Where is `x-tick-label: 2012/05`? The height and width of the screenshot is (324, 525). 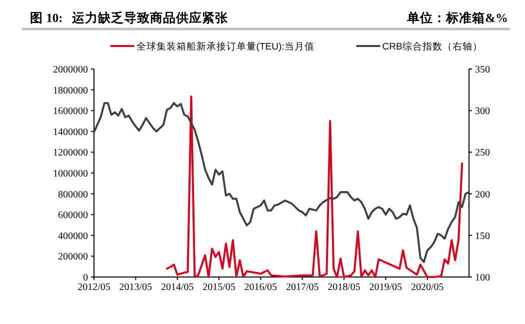 x-tick-label: 2012/05 is located at coordinates (94, 287).